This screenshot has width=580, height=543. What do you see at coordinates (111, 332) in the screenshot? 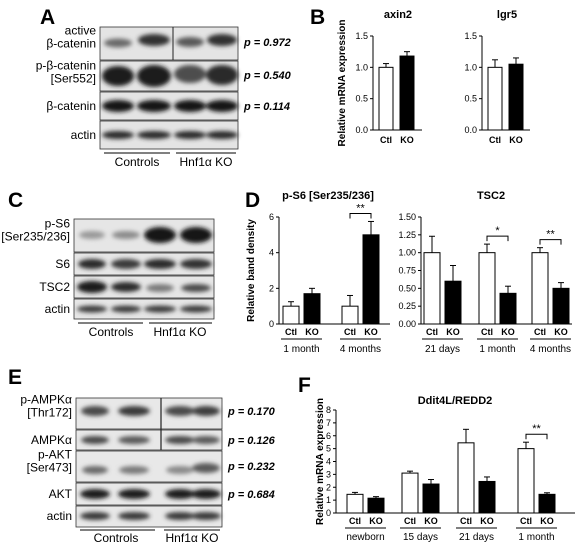
I see `blot-c-group-controls: Controls` at bounding box center [111, 332].